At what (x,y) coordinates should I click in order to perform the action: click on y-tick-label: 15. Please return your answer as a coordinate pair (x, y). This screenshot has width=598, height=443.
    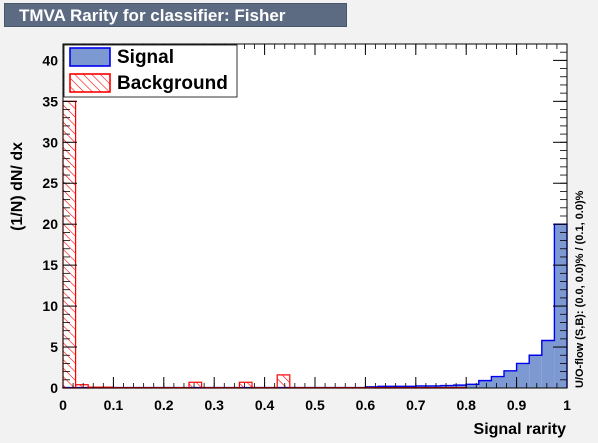
    Looking at the image, I should click on (50, 265).